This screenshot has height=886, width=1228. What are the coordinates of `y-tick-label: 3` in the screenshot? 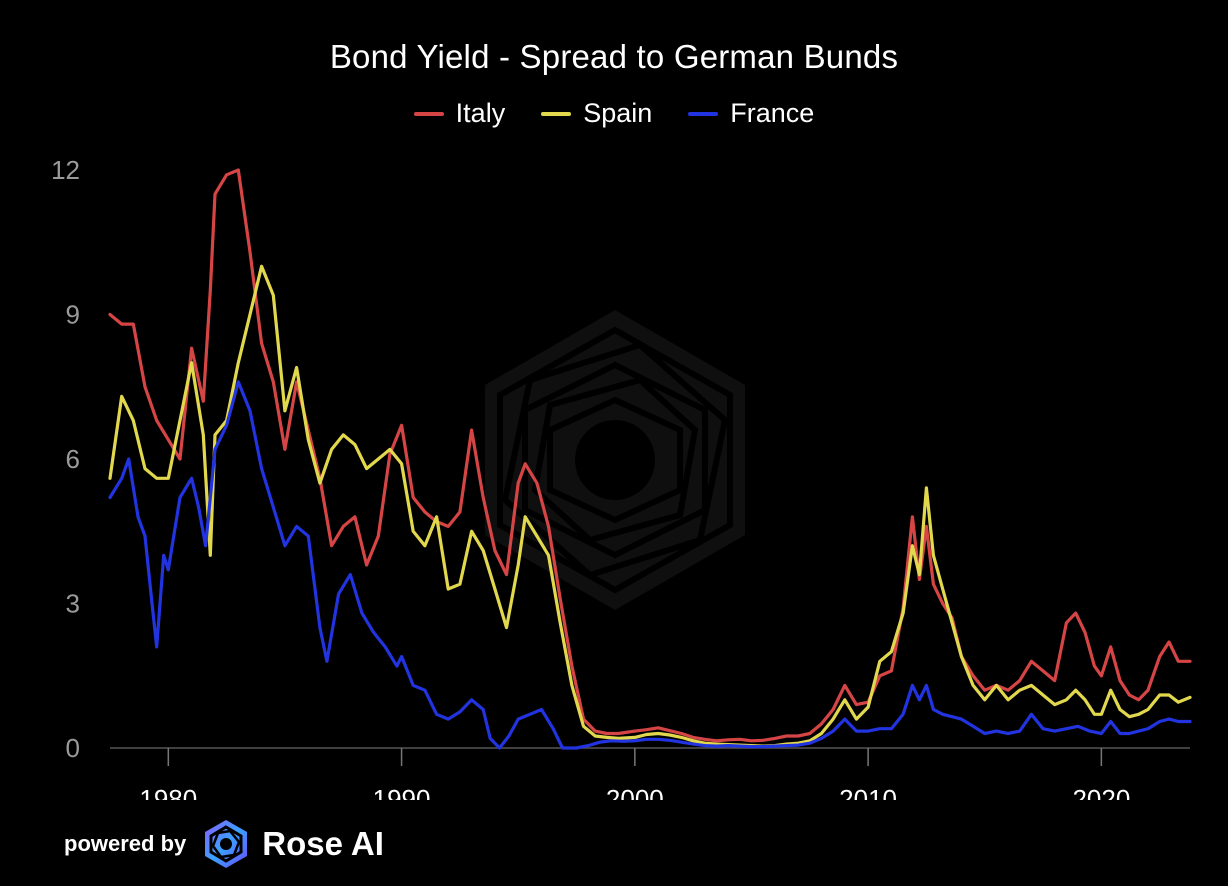 It's located at (73, 604).